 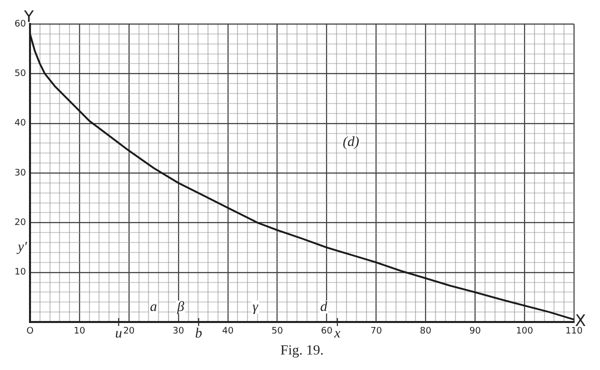 What do you see at coordinates (327, 331) in the screenshot?
I see `x-tick-label: 60` at bounding box center [327, 331].